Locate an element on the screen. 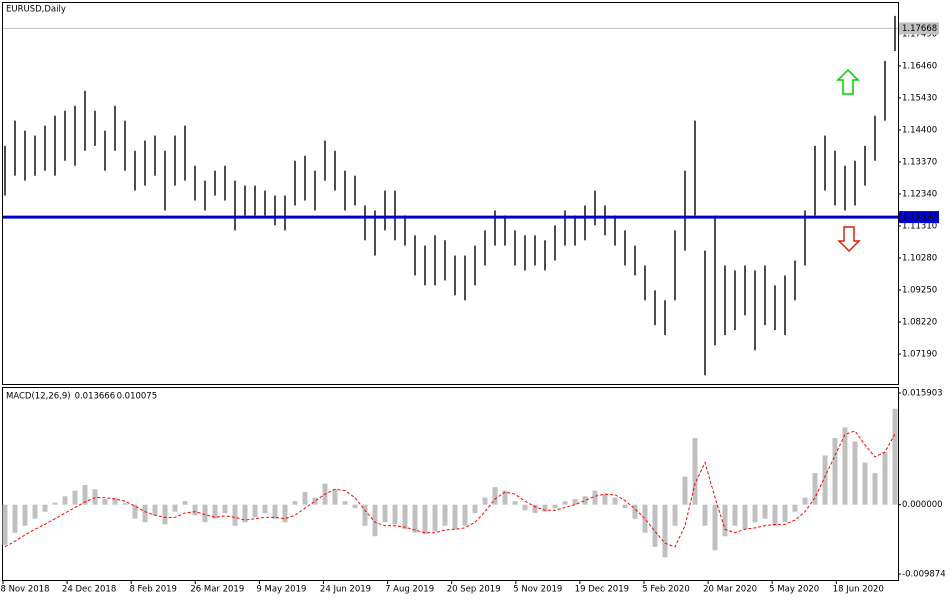  y-tick-label: 1.09250 is located at coordinates (919, 291).